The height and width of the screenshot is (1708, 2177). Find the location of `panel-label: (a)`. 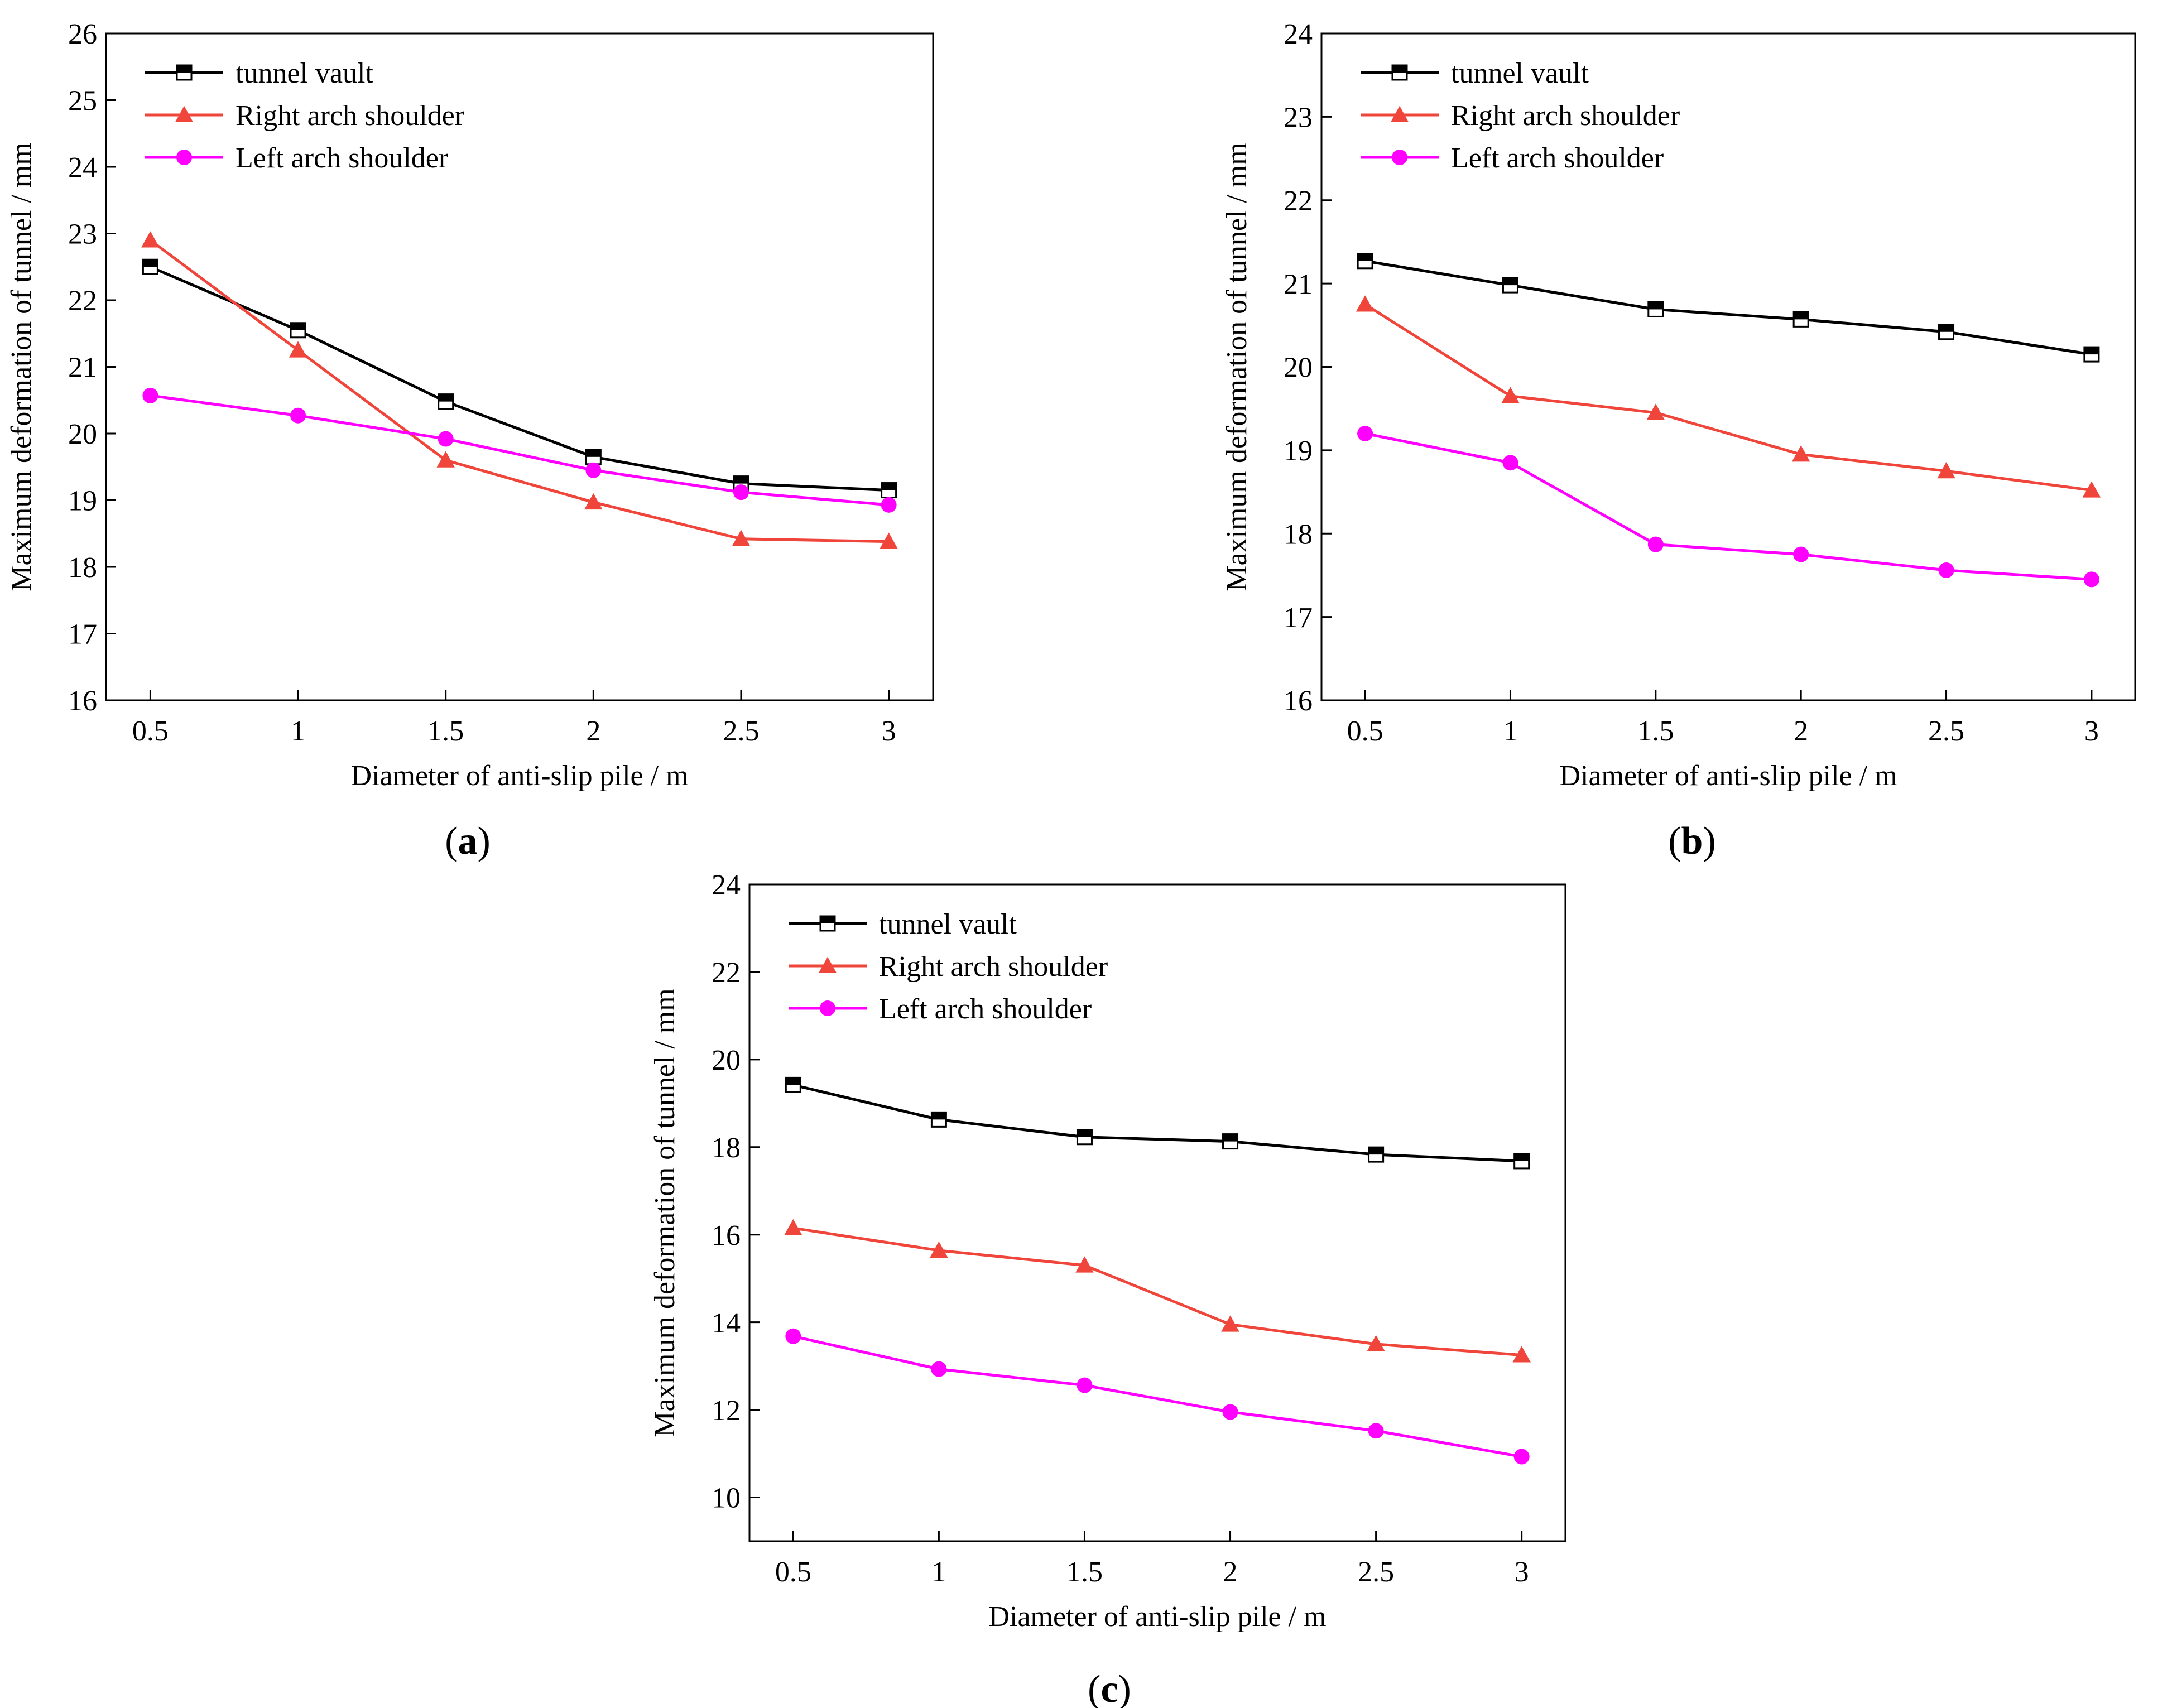

panel-label: (a) is located at coordinates (468, 842).